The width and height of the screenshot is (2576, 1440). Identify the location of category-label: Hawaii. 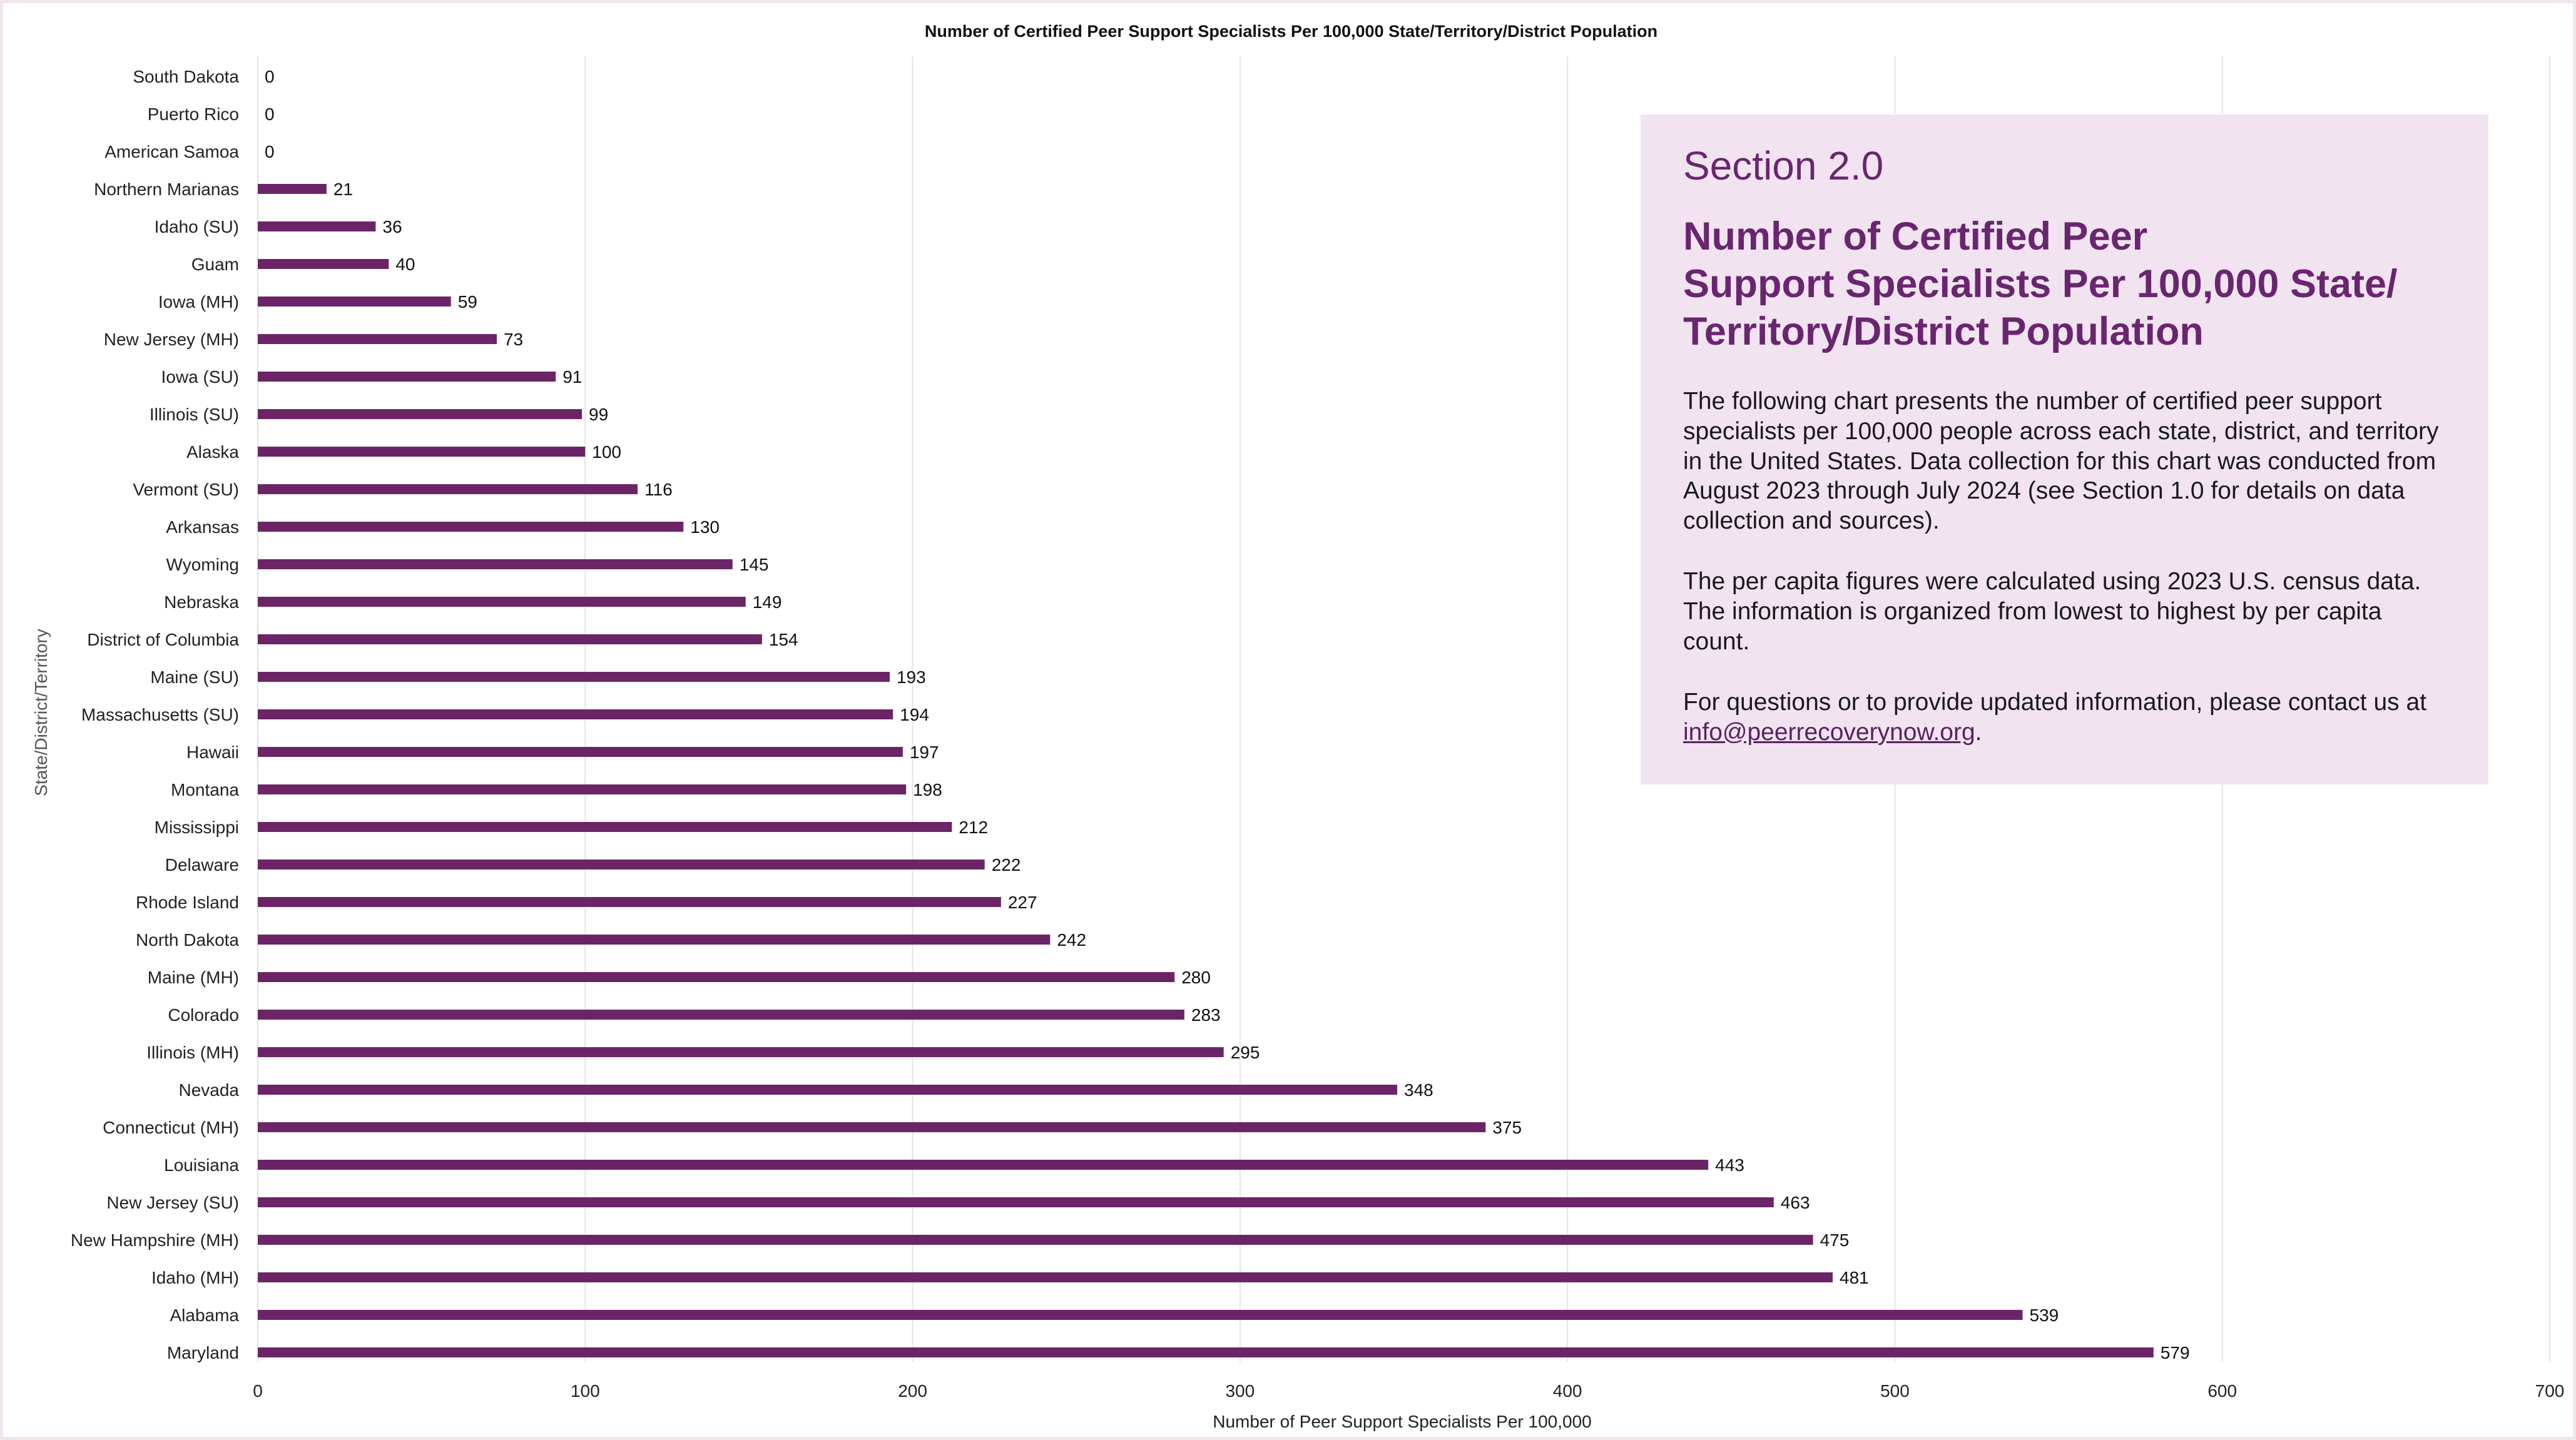
(212, 752).